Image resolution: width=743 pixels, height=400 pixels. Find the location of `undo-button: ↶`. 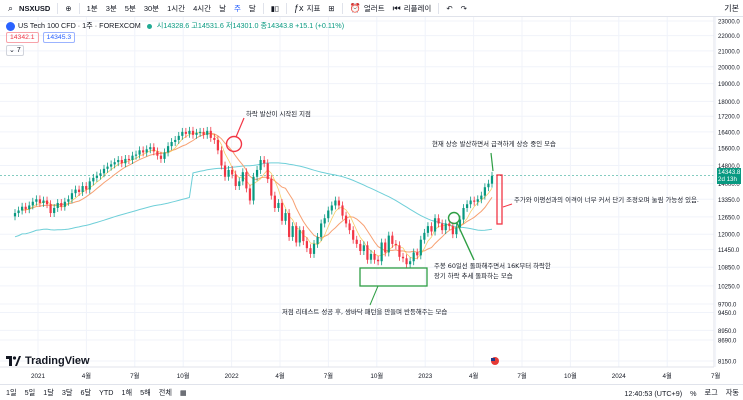

undo-button: ↶ is located at coordinates (449, 8).